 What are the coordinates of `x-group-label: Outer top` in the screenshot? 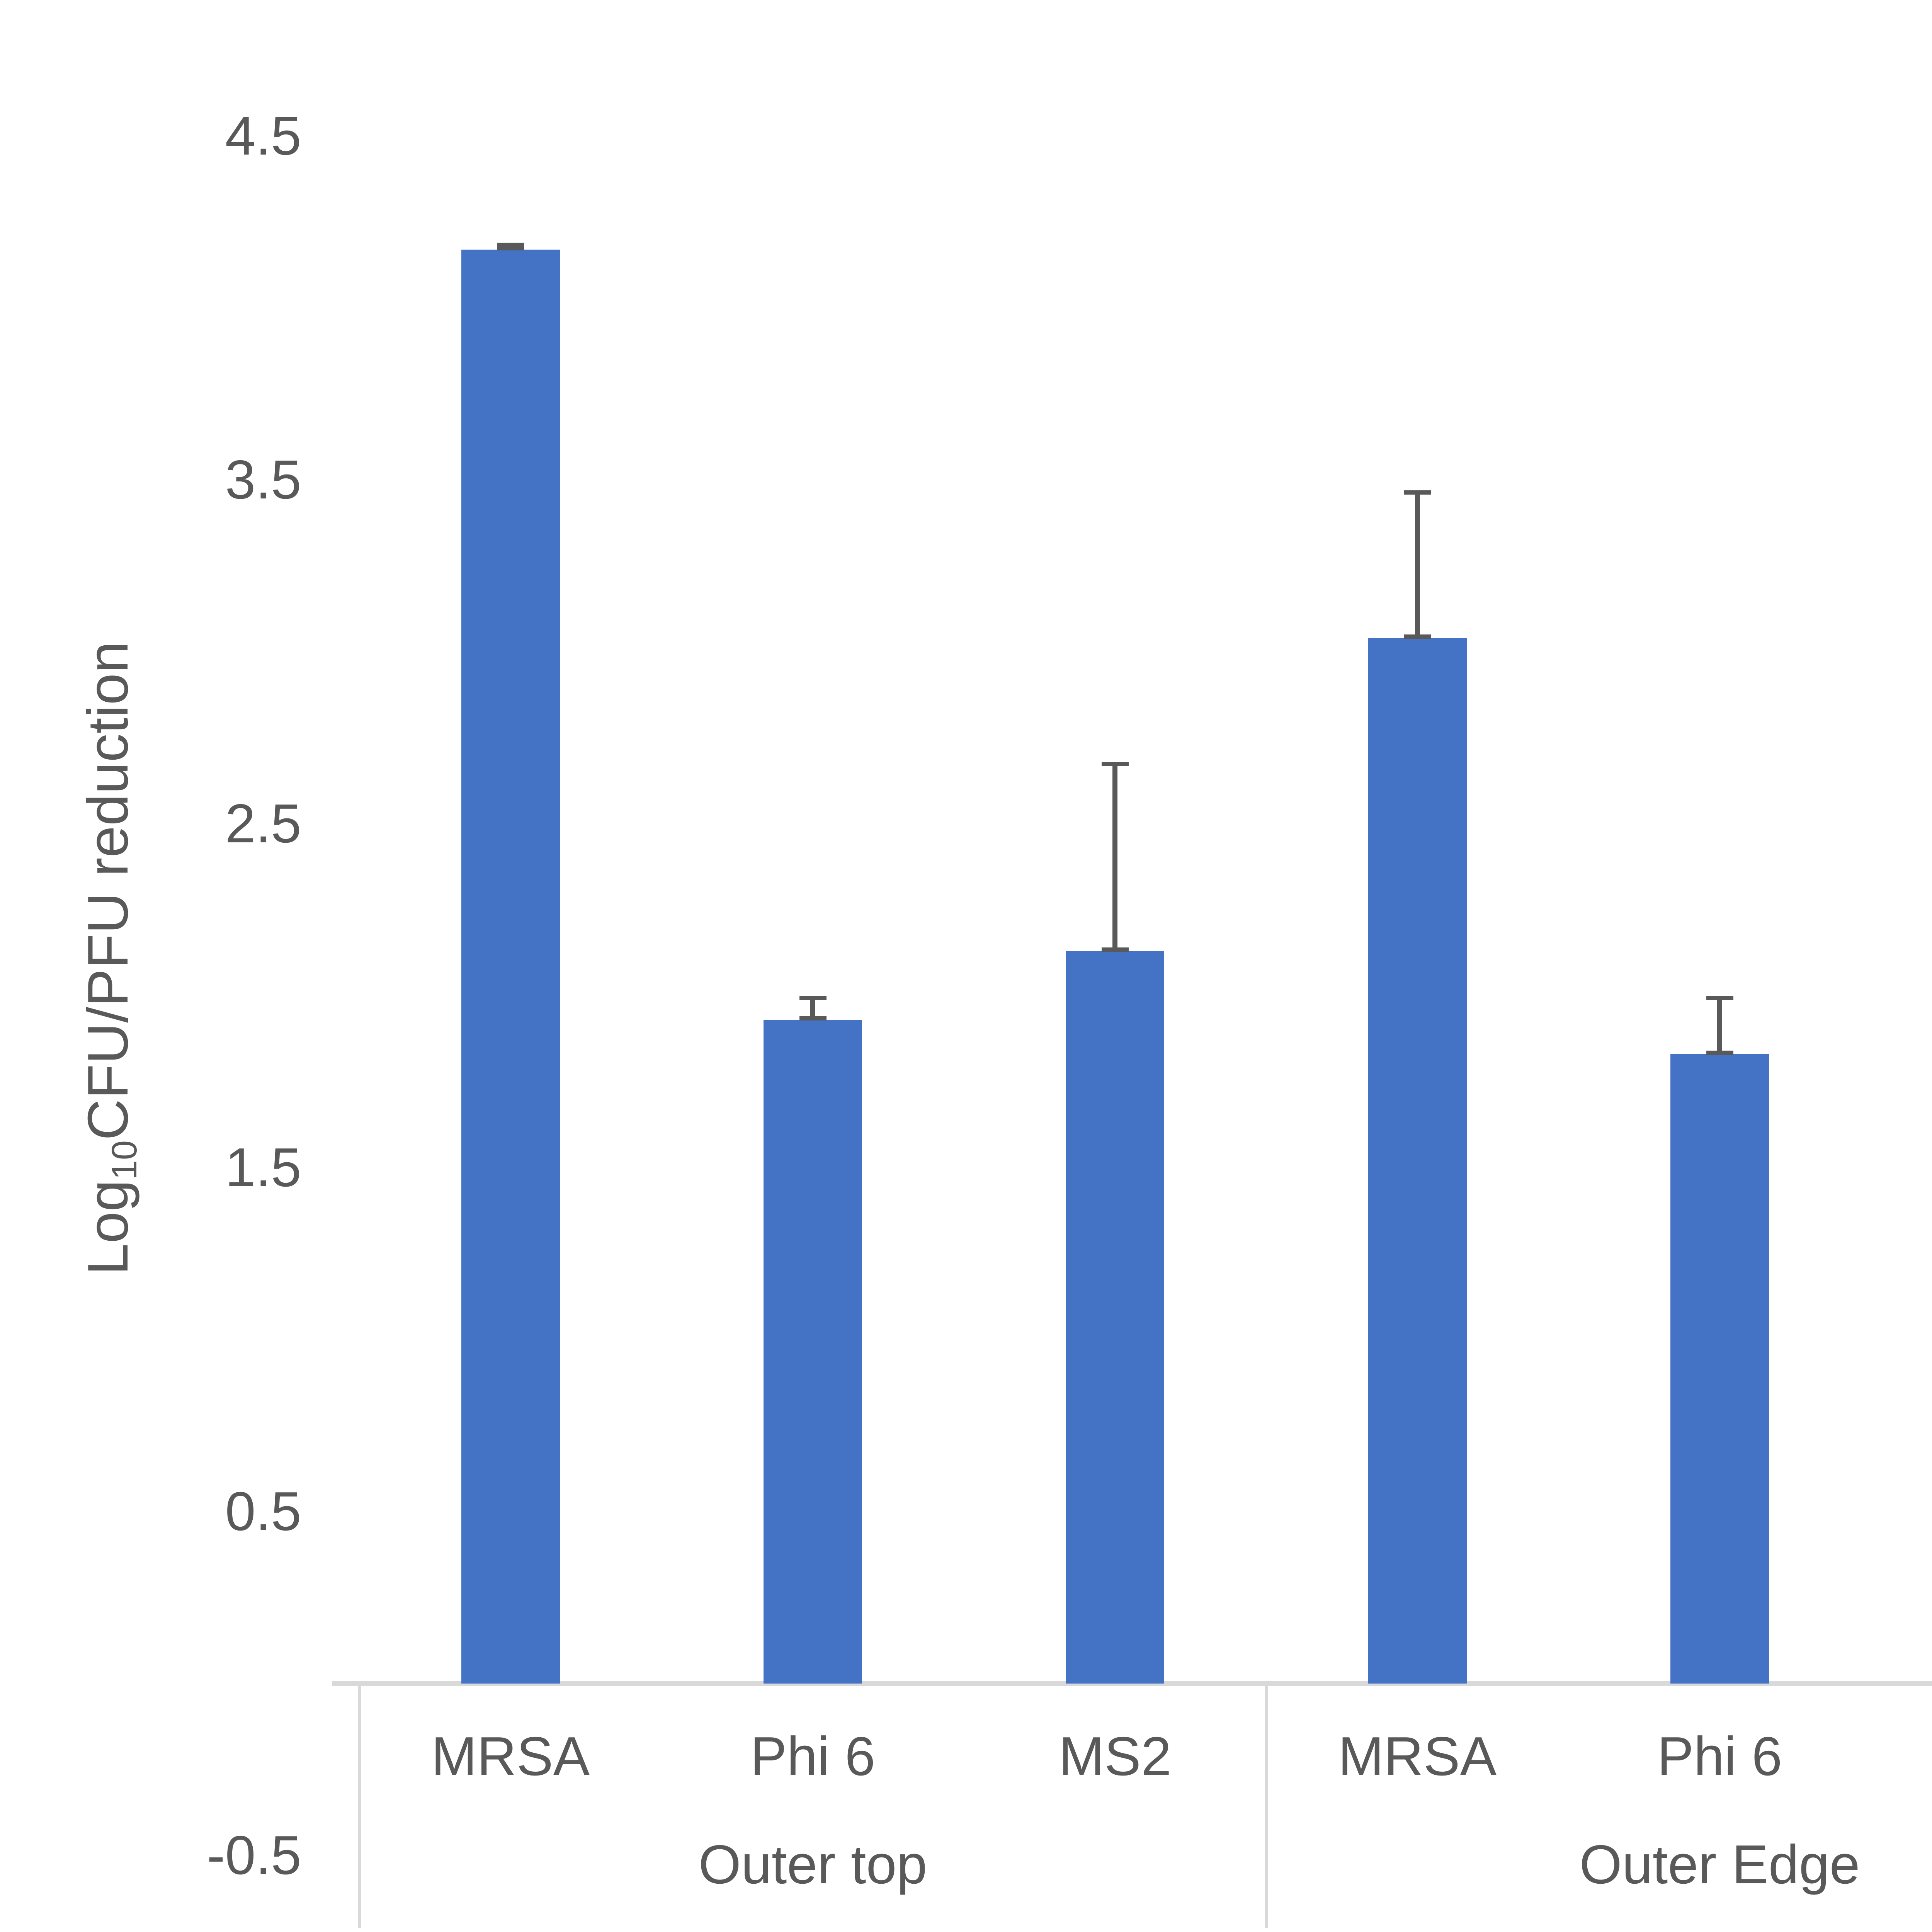 It's located at (813, 1865).